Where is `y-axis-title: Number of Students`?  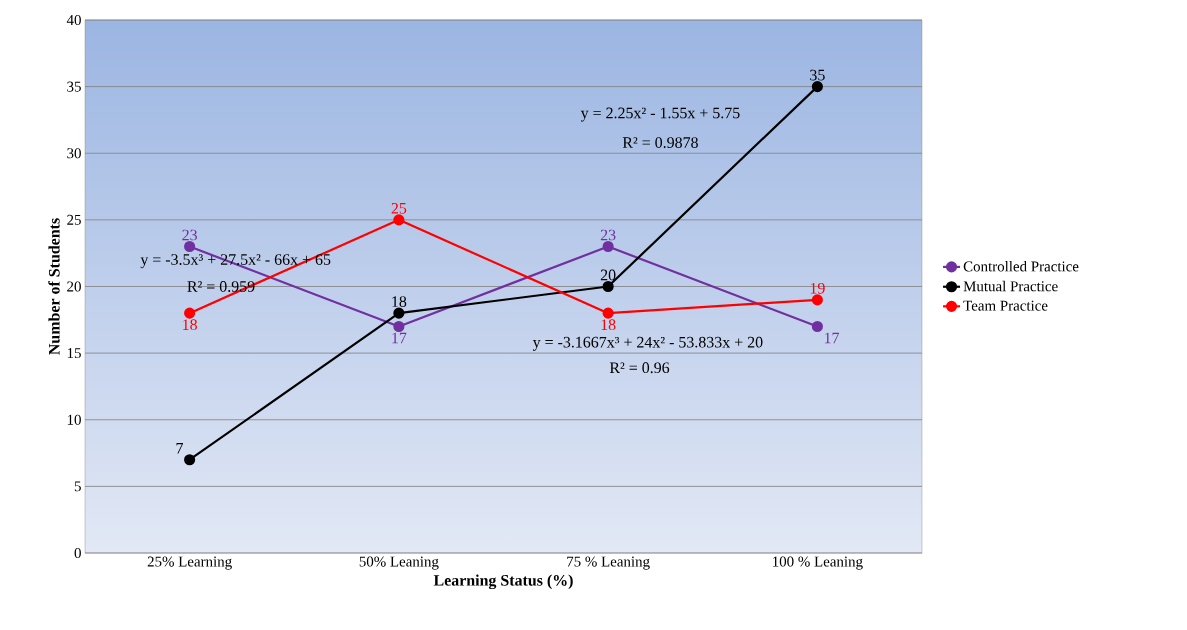
y-axis-title: Number of Students is located at coordinates (54, 286).